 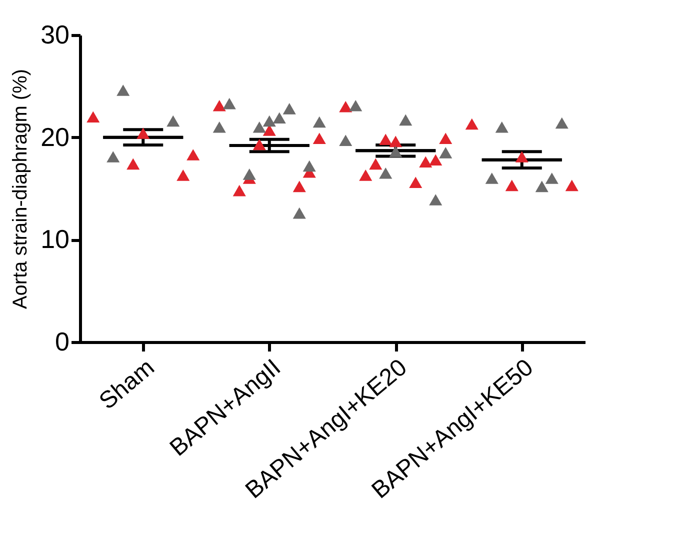 What do you see at coordinates (55, 35) in the screenshot?
I see `y-tick-label: 30` at bounding box center [55, 35].